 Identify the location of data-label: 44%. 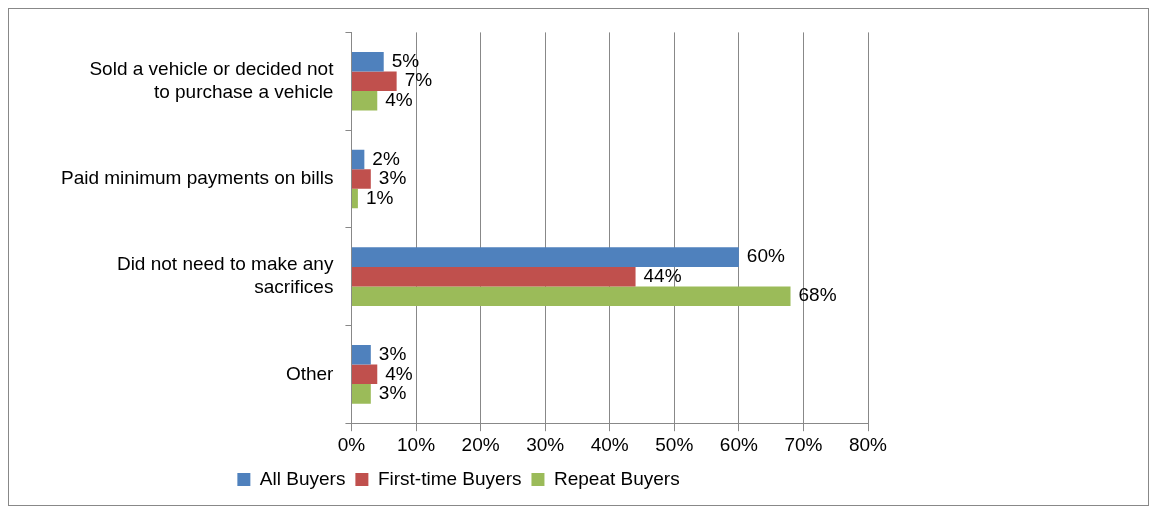
(662, 275).